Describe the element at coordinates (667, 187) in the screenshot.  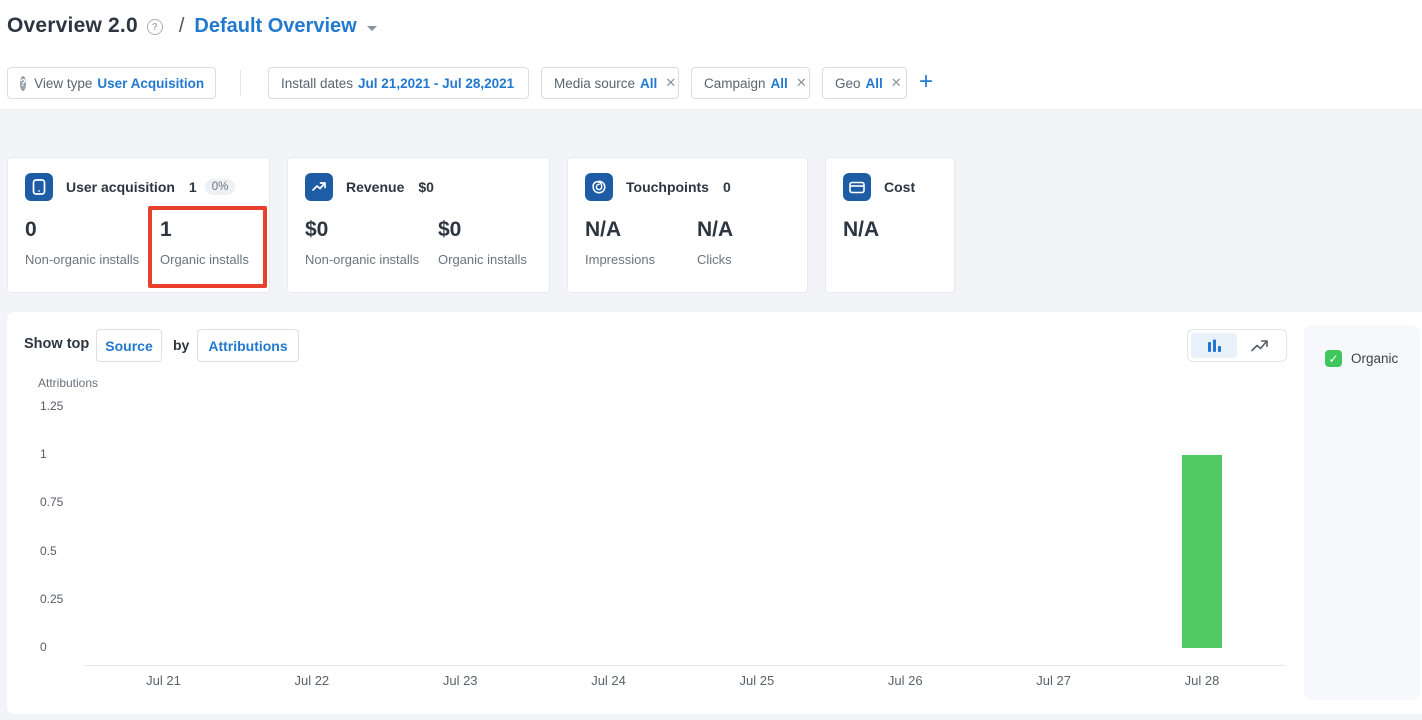
I see `card-title: Touchpoints` at that location.